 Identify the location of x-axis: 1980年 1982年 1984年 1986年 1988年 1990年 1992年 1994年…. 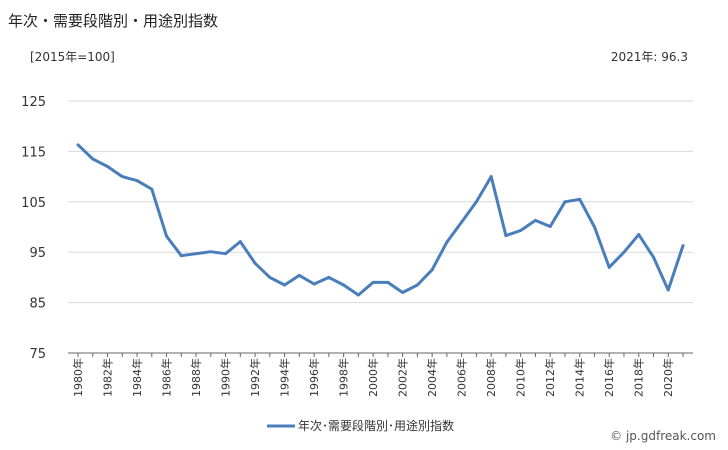
(380, 374).